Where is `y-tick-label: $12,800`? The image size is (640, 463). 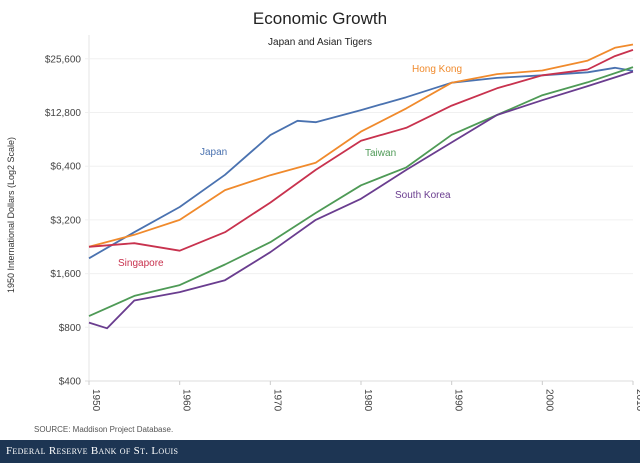 y-tick-label: $12,800 is located at coordinates (63, 113).